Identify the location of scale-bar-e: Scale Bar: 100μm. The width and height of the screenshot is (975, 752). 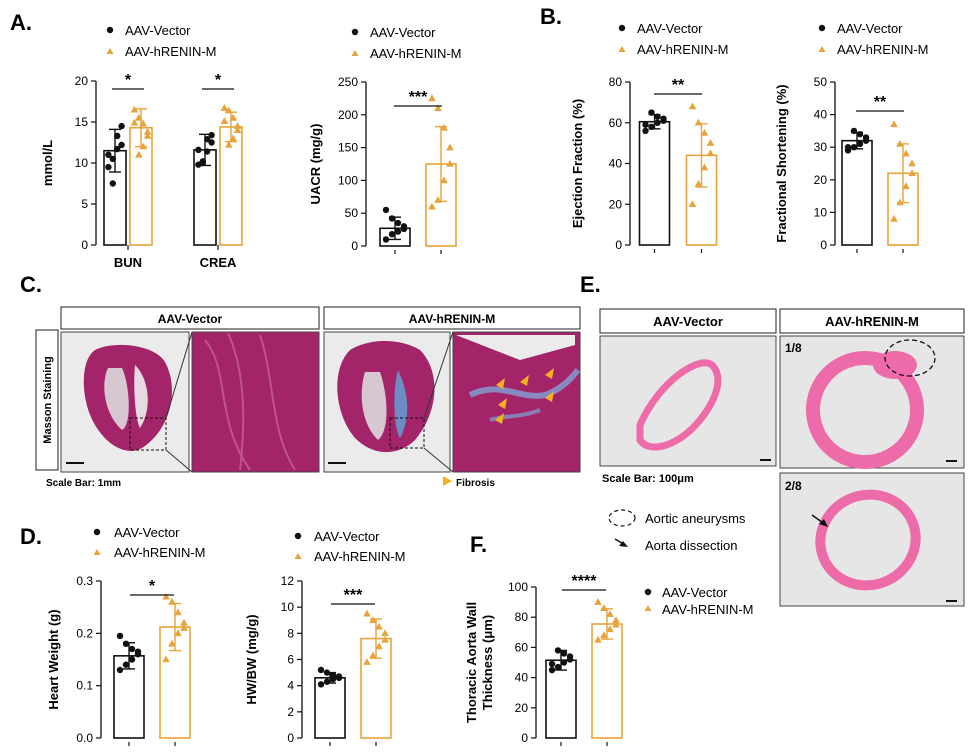
(648, 479).